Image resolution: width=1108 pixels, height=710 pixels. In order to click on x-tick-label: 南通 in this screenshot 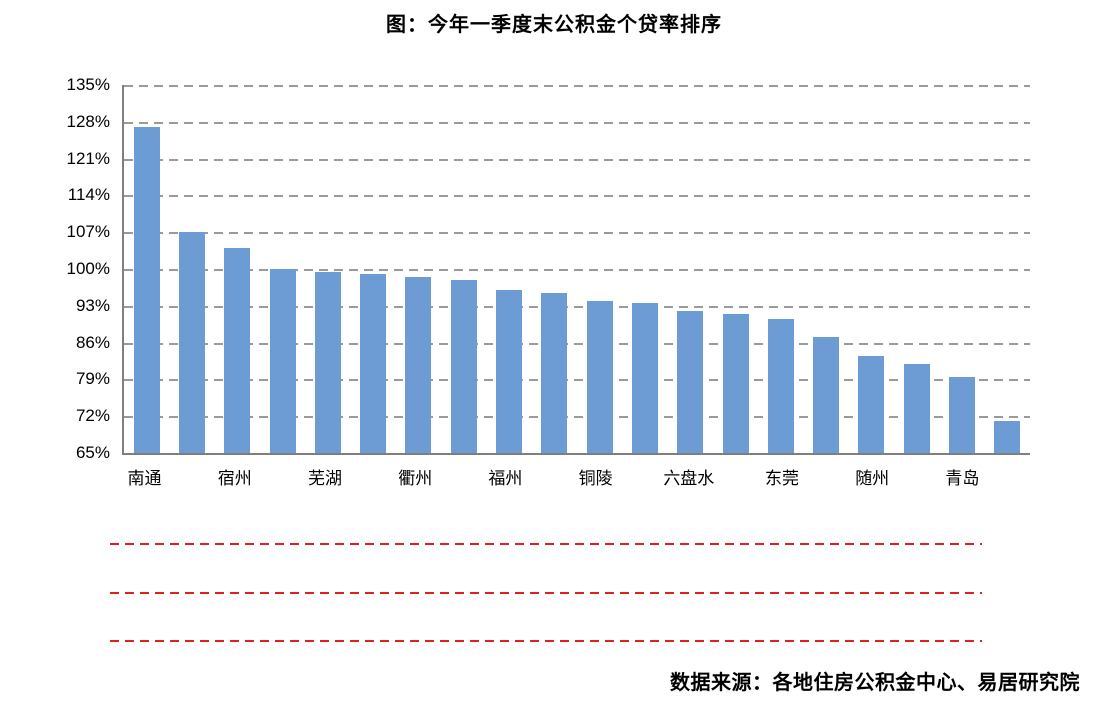, I will do `click(144, 478)`.